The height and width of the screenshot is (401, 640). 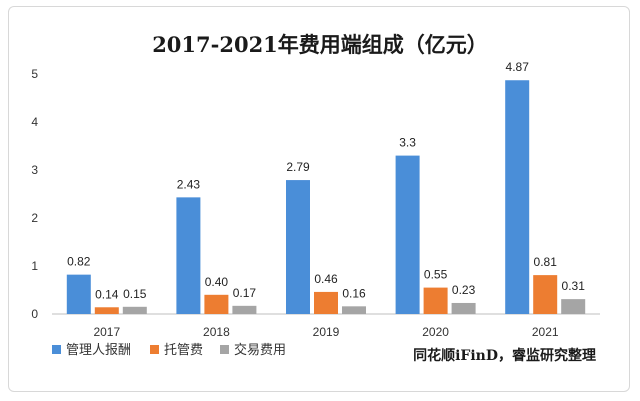 I want to click on data-label: 2.79, so click(x=298, y=167).